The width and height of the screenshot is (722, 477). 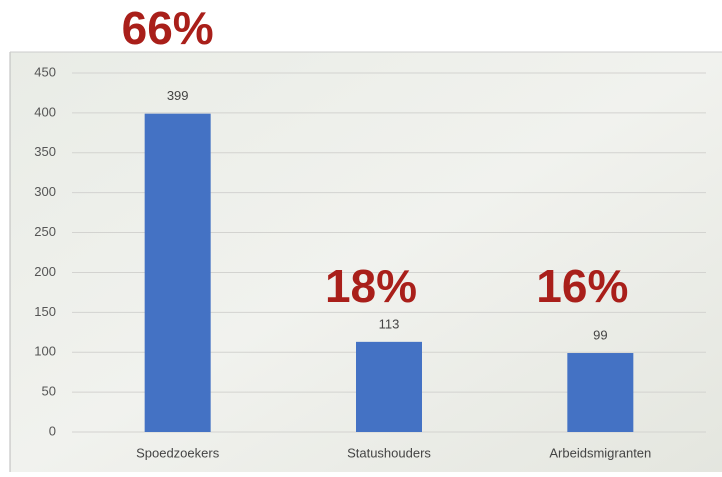 I want to click on y-tick-label: 200, so click(x=45, y=271).